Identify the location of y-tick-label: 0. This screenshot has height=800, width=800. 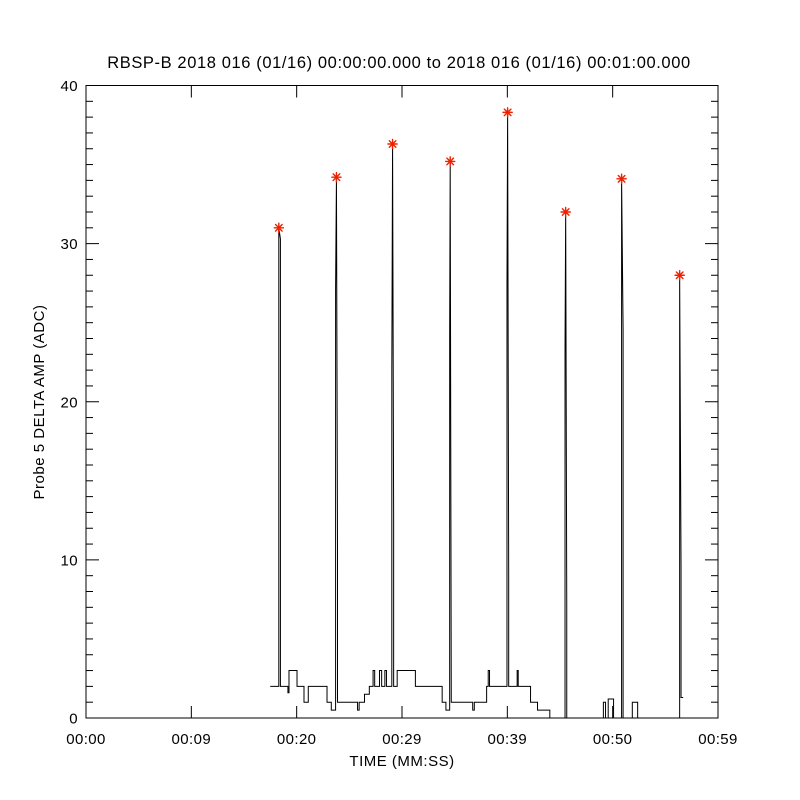
(73, 719).